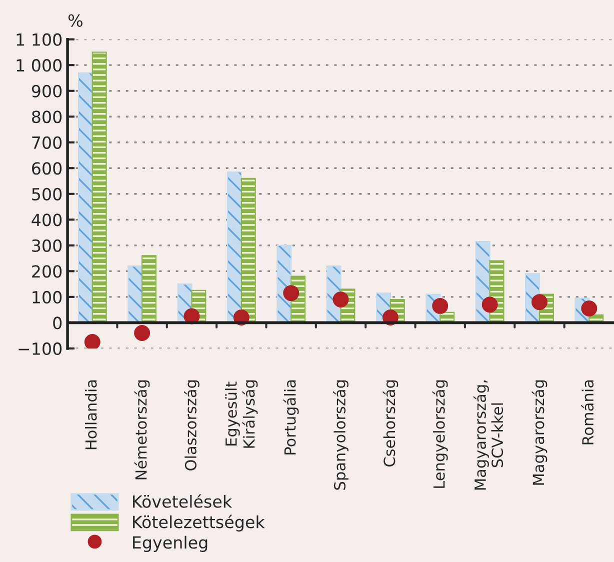 This screenshot has height=562, width=614. I want to click on y-tick-label: 500, so click(47, 194).